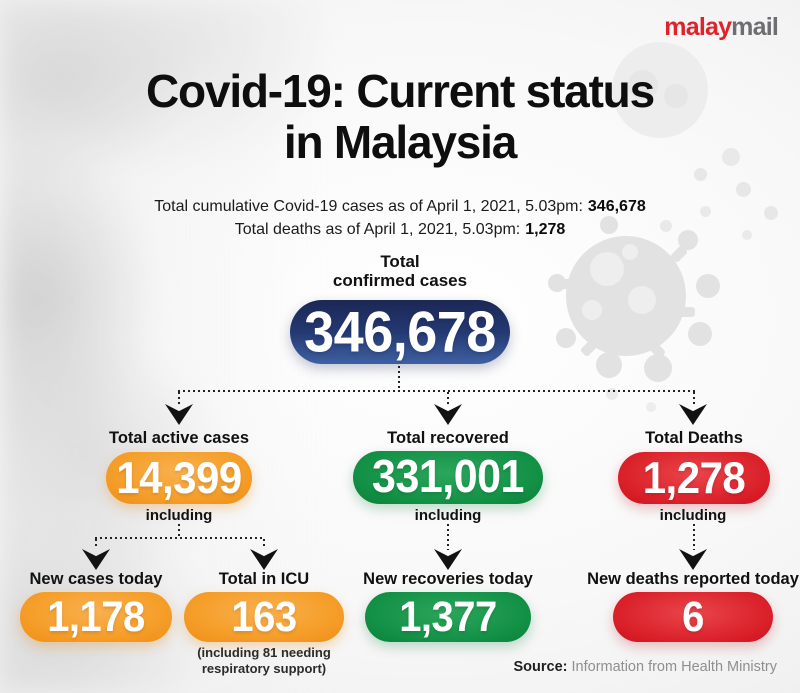 Image resolution: width=800 pixels, height=693 pixels. I want to click on title-line-1: Covid-19: Current status, so click(400, 91).